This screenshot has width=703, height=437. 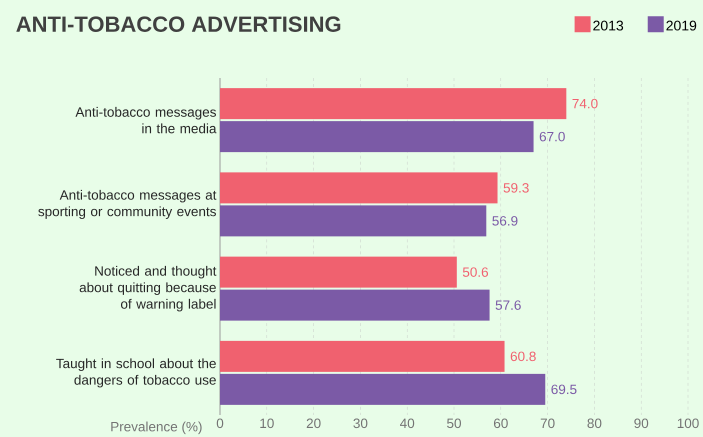 I want to click on y-tick-label: Anti-tobacco messages in the media, so click(x=145, y=120).